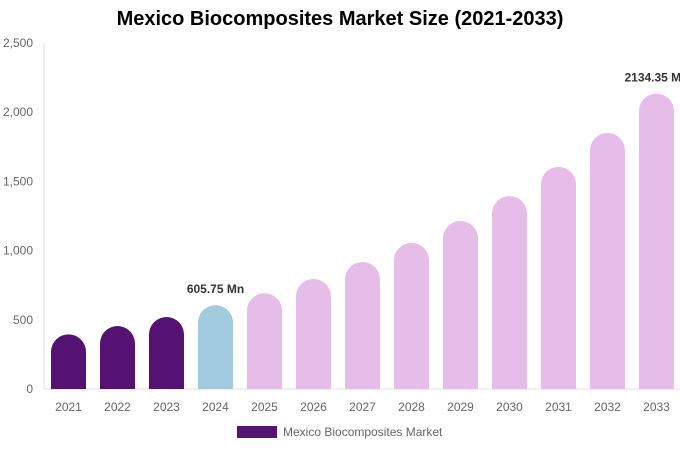  I want to click on bar-2033, so click(656, 241).